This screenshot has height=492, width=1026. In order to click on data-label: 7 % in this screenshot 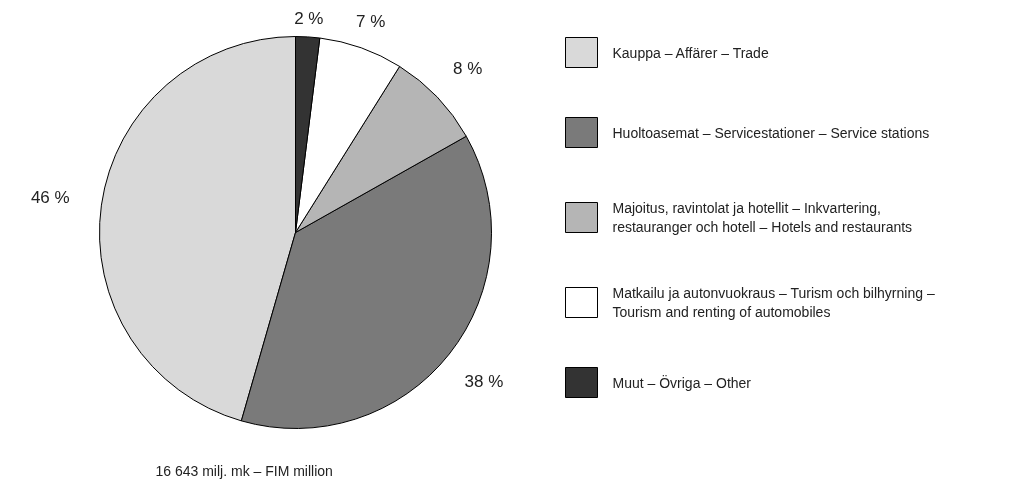, I will do `click(371, 21)`.